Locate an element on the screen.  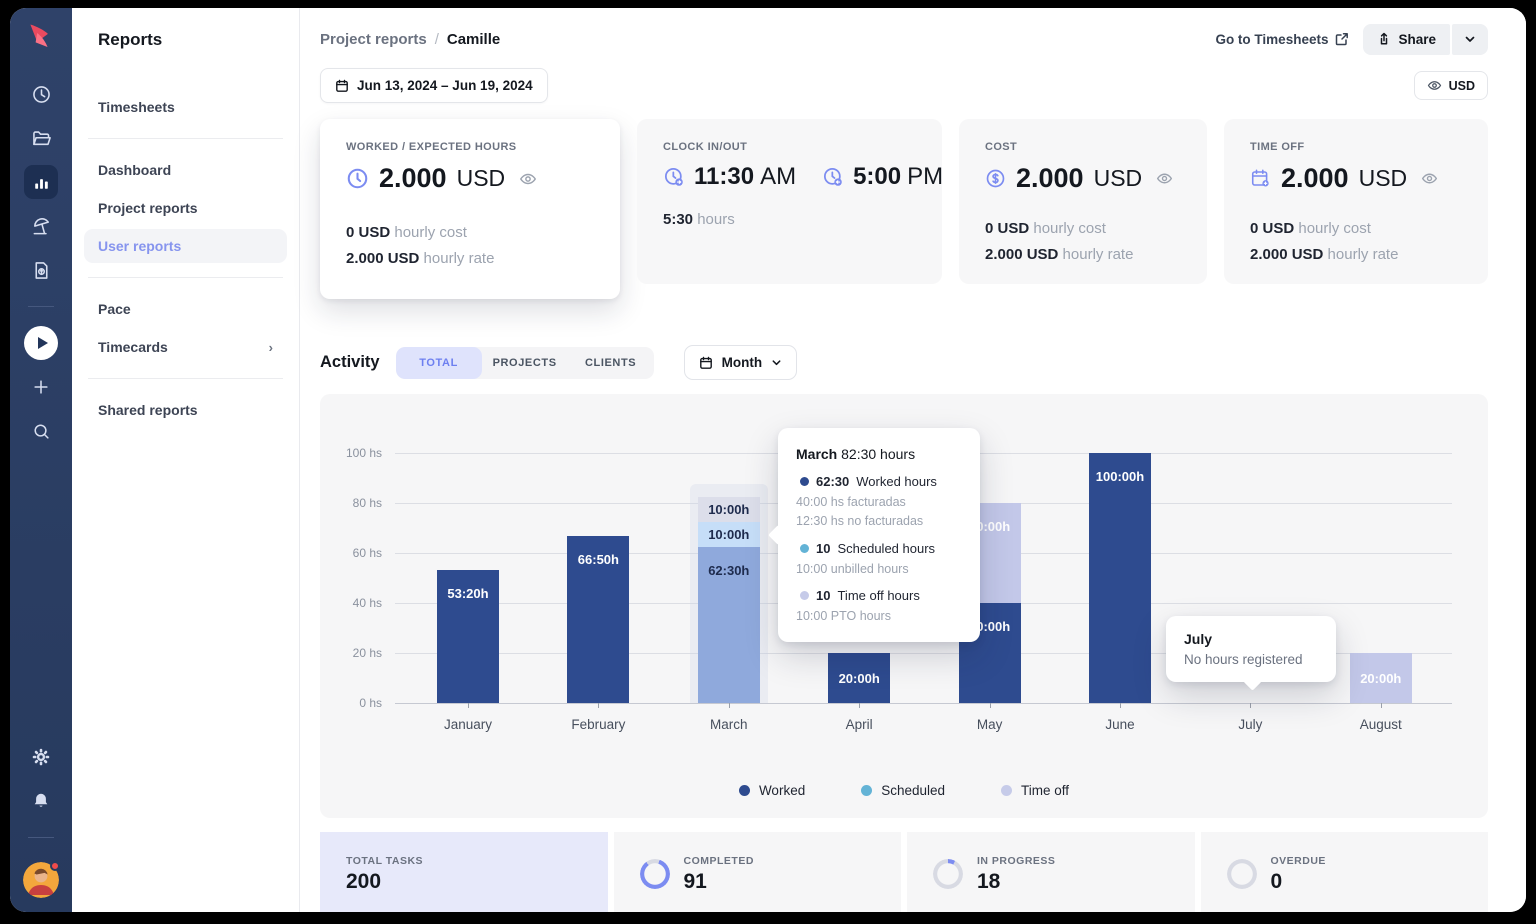
share-menu-button is located at coordinates (1470, 39).